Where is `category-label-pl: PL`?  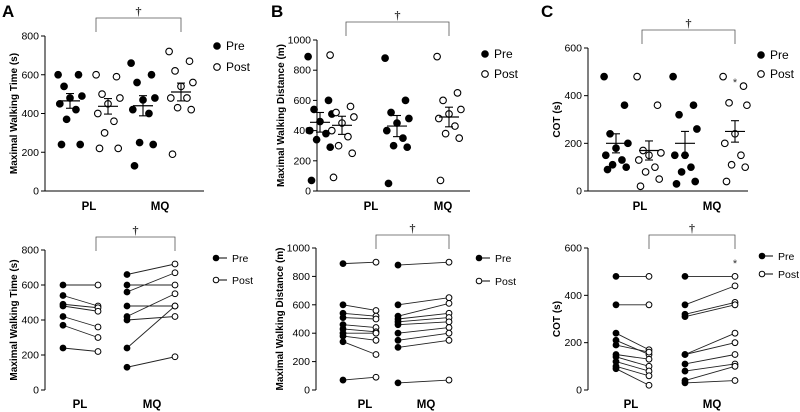
category-label-pl: PL is located at coordinates (631, 405).